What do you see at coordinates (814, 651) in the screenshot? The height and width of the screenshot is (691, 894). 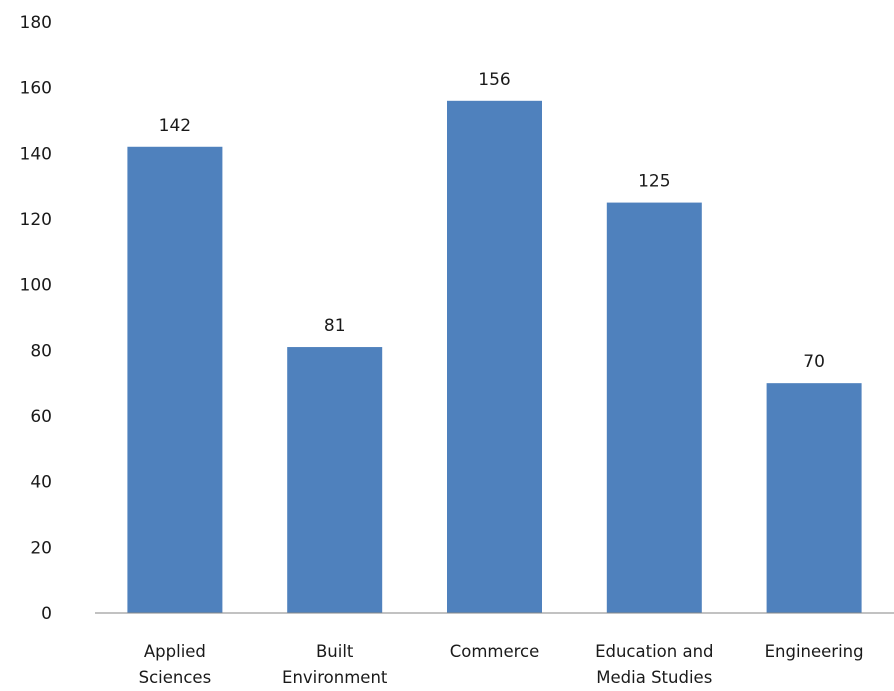 I see `x-category-label: Engineering` at bounding box center [814, 651].